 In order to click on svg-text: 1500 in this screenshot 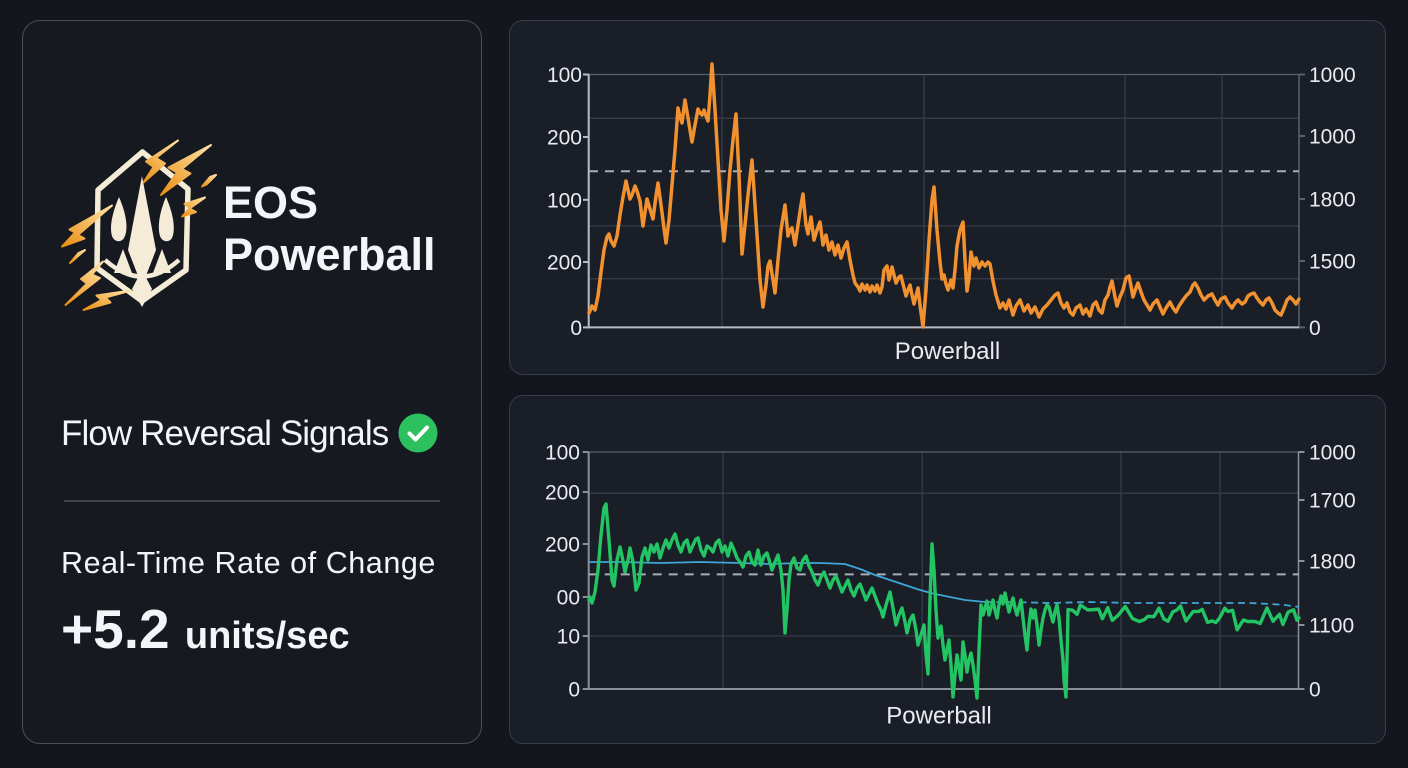, I will do `click(1332, 262)`.